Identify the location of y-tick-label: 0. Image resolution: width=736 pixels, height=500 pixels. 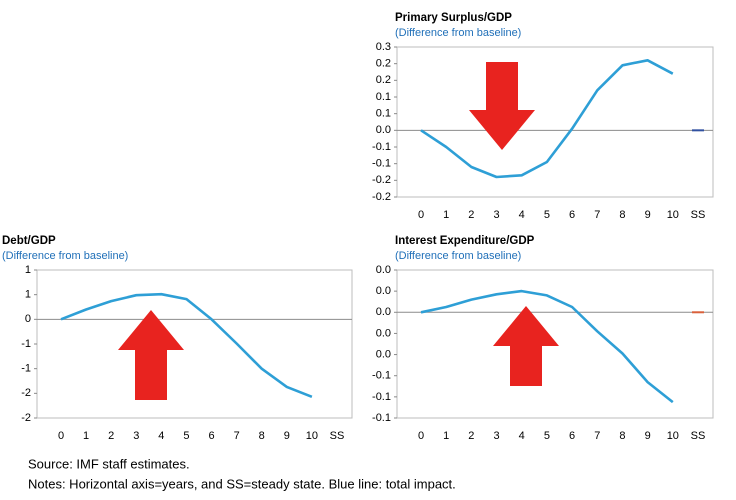
(28, 319).